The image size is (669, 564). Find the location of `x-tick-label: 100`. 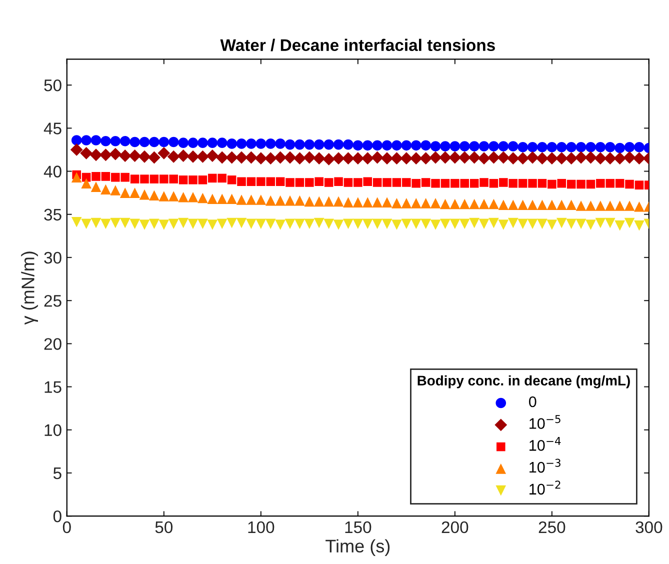

x-tick-label: 100 is located at coordinates (261, 527).